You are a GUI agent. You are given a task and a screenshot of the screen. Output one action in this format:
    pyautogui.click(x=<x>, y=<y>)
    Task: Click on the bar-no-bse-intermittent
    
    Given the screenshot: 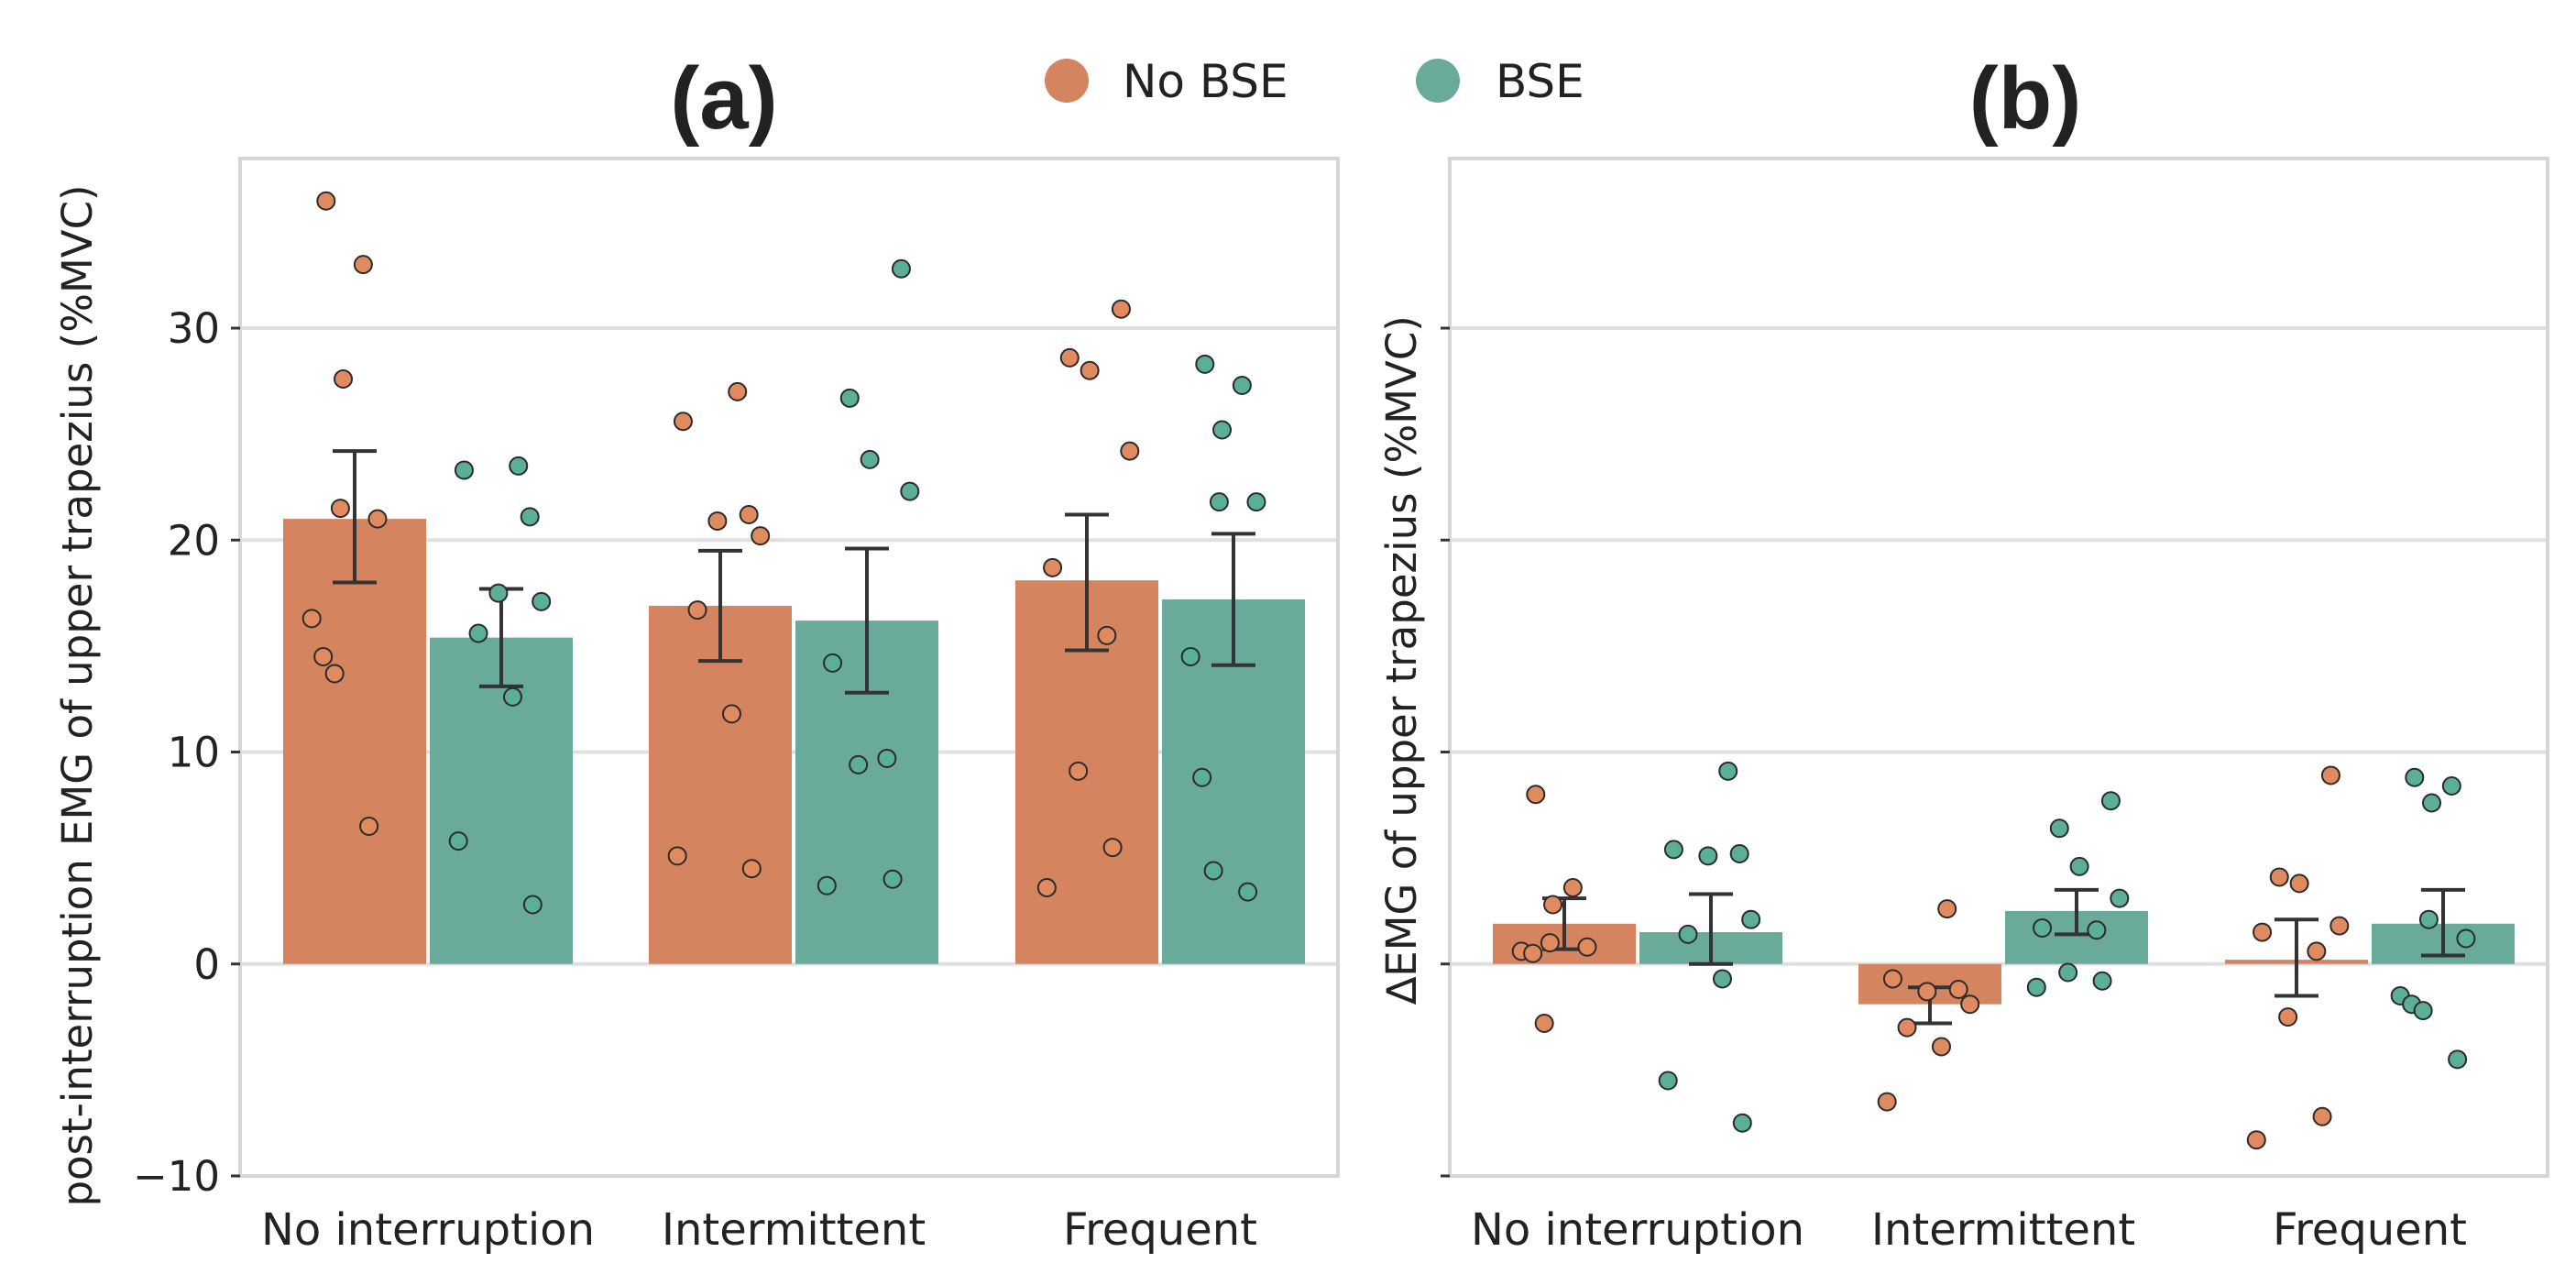 What is the action you would take?
    pyautogui.click(x=720, y=784)
    